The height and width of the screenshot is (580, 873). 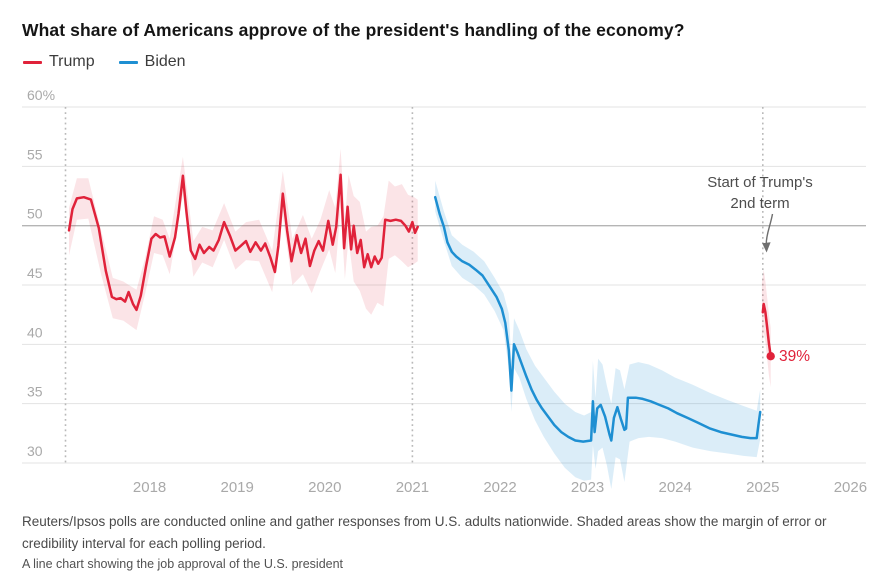 I want to click on y-tick-55: 55, so click(x=35, y=154).